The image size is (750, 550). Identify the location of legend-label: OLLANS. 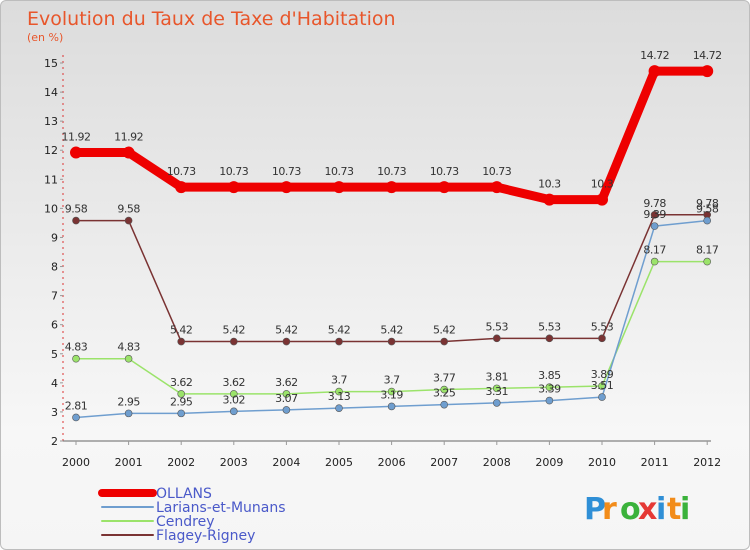
(184, 494).